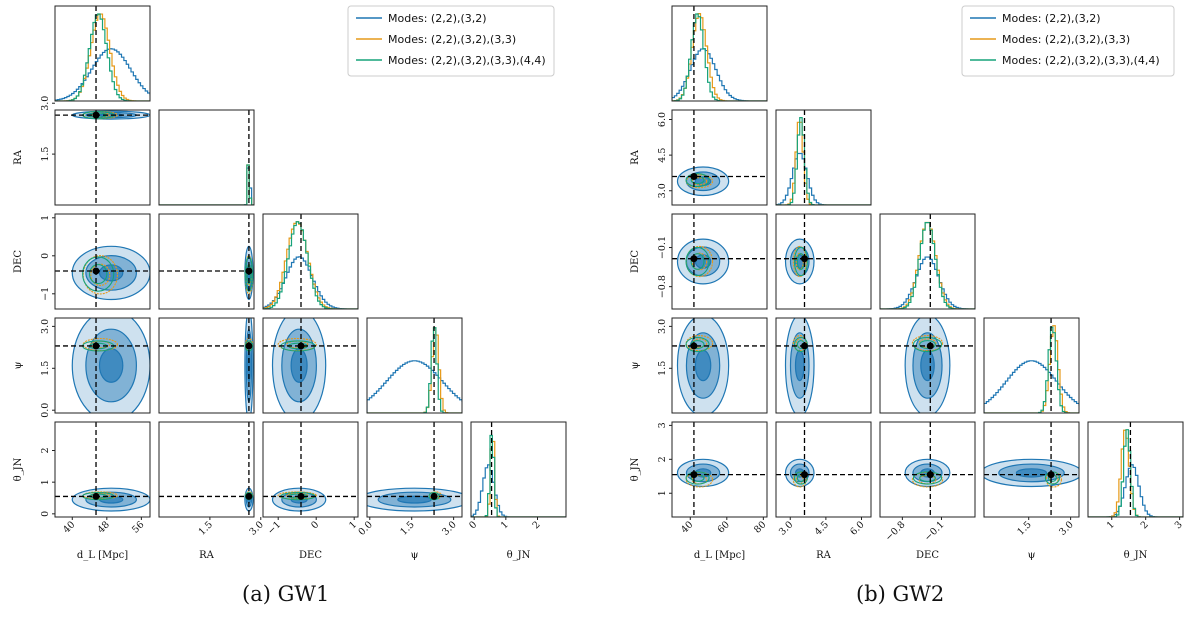 The width and height of the screenshot is (1188, 621). What do you see at coordinates (900, 594) in the screenshot?
I see `caption-b: (b) GW2` at bounding box center [900, 594].